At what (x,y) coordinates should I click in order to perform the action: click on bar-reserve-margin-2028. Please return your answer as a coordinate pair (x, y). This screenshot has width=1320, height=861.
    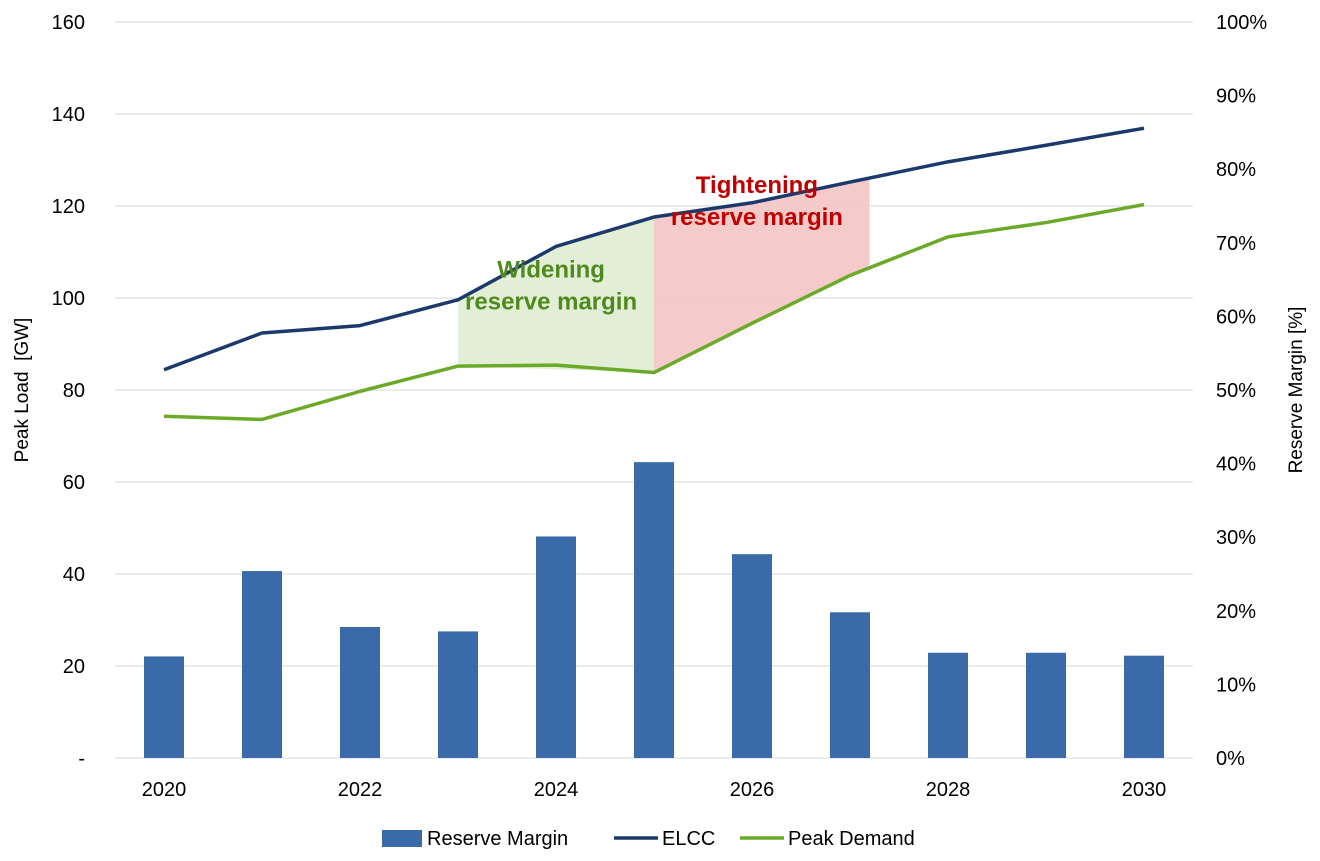
    Looking at the image, I should click on (948, 705).